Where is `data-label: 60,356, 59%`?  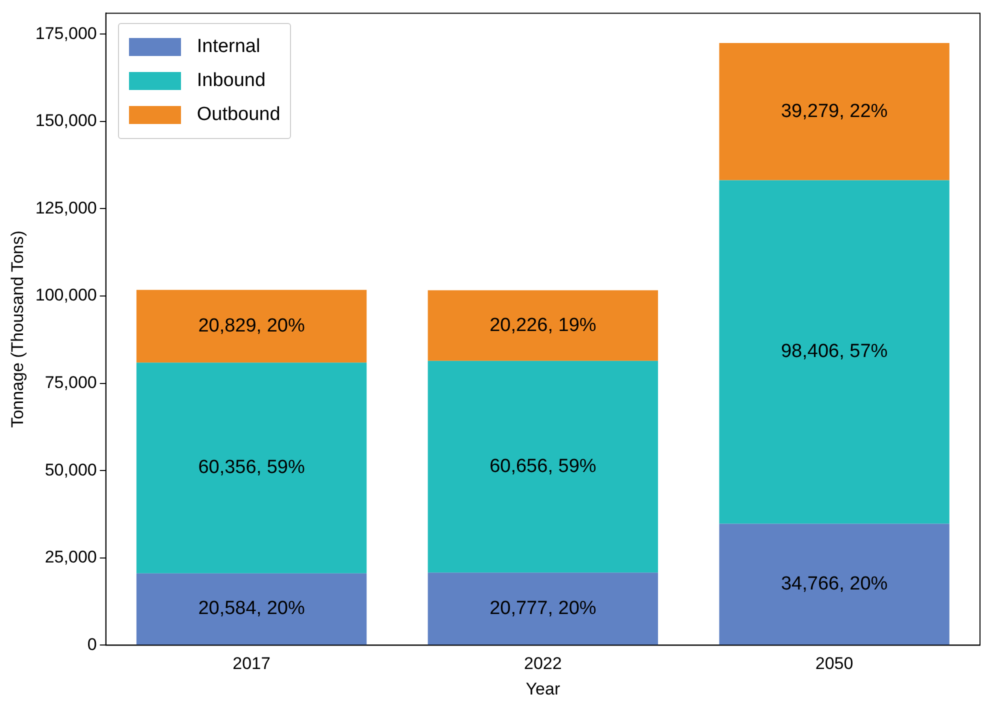 data-label: 60,356, 59% is located at coordinates (251, 467).